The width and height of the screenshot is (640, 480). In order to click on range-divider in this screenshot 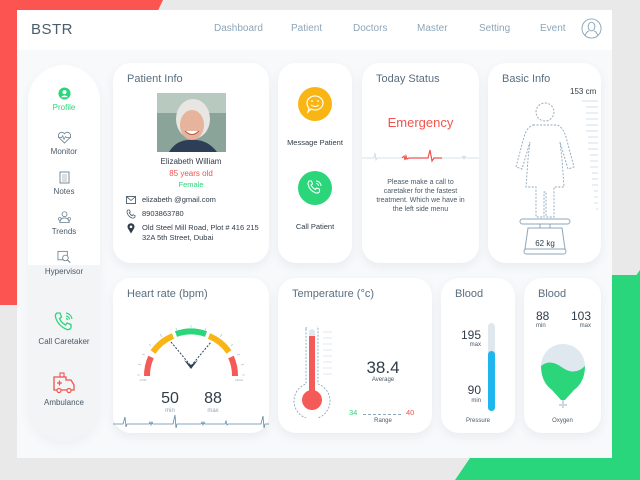, I will do `click(382, 414)`.